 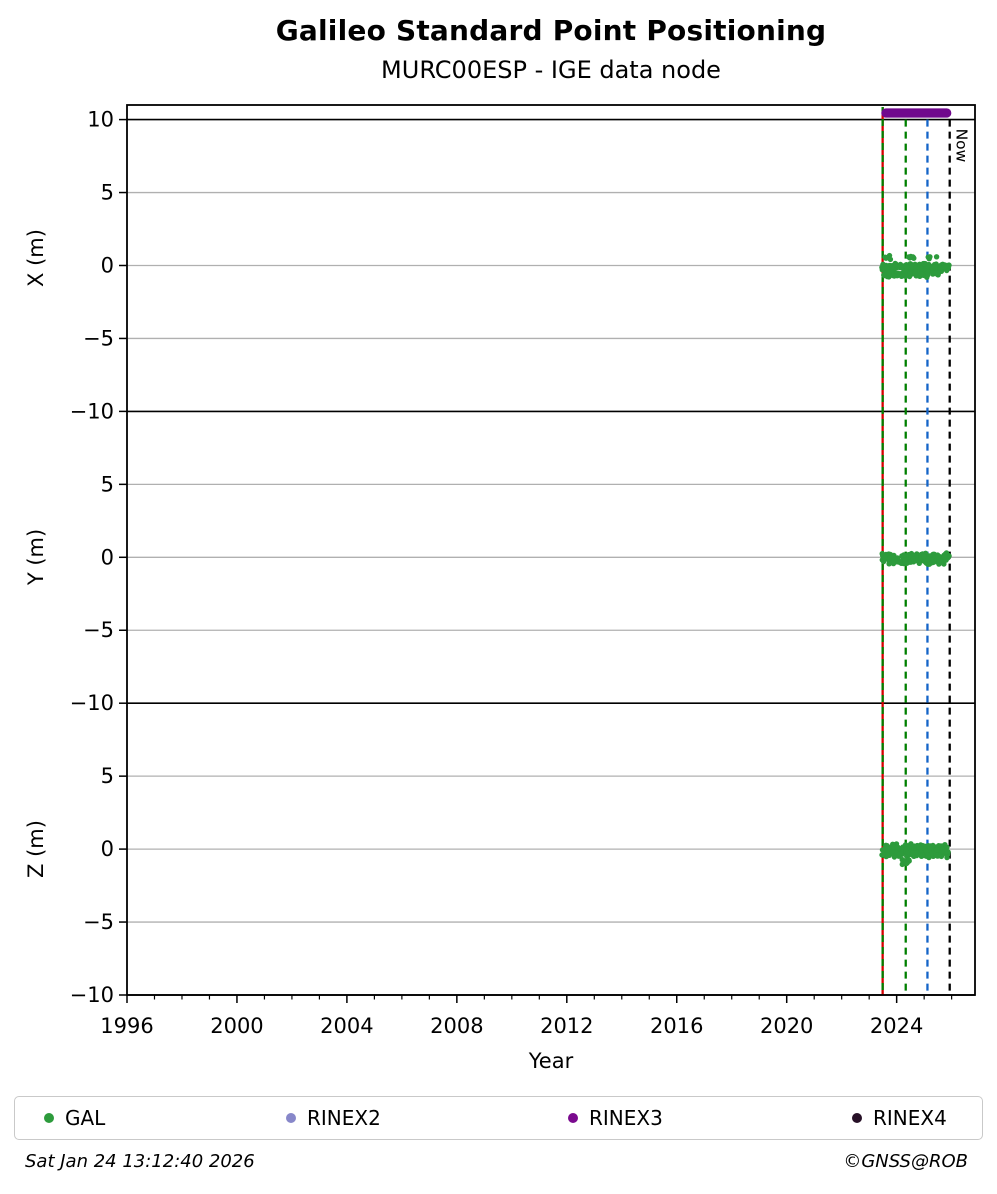 What do you see at coordinates (916, 113) in the screenshot?
I see `rinex3-band` at bounding box center [916, 113].